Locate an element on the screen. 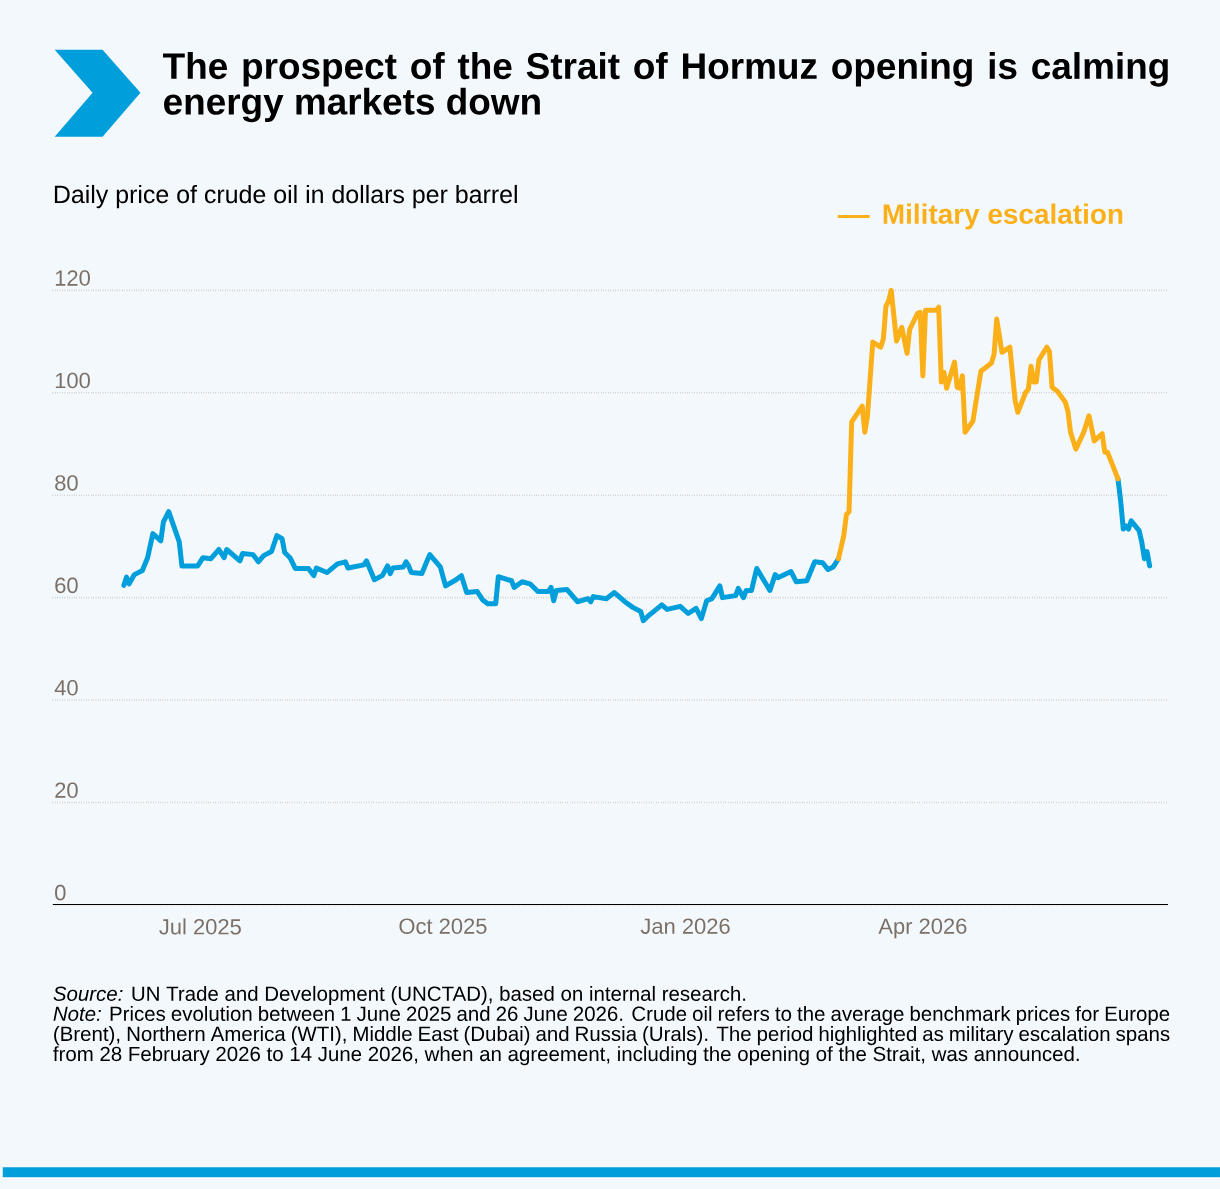 The width and height of the screenshot is (1220, 1189). y-tick-label: 120 is located at coordinates (72, 278).